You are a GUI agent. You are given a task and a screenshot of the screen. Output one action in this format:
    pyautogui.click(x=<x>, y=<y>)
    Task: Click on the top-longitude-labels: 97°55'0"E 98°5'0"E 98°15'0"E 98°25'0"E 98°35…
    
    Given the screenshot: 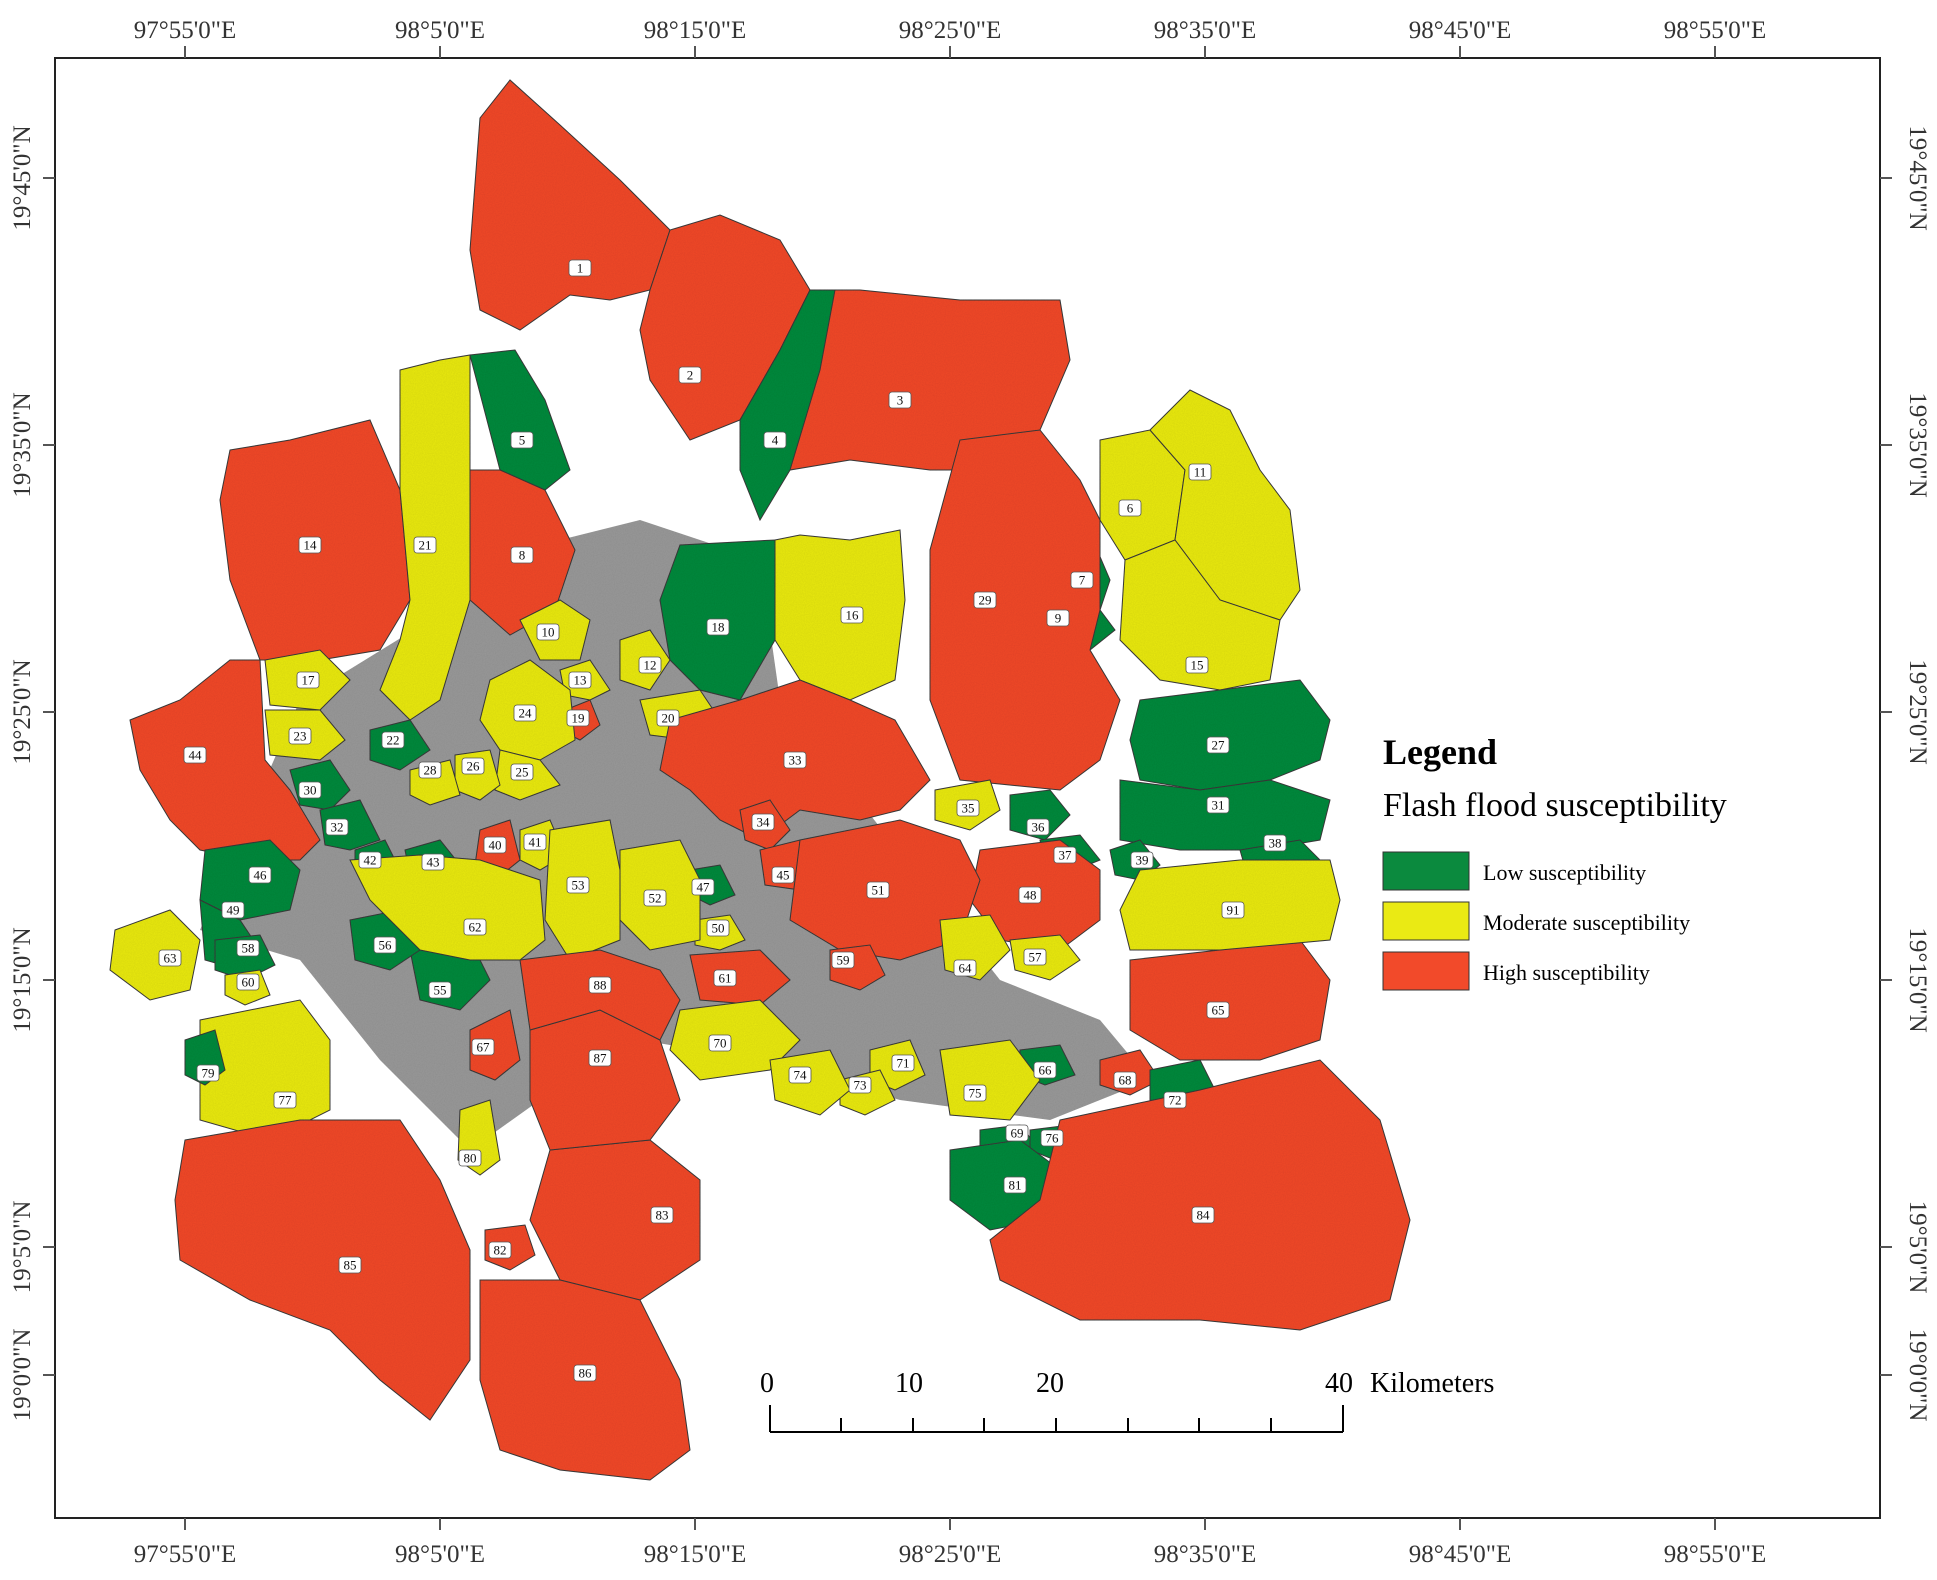 What is the action you would take?
    pyautogui.click(x=950, y=30)
    